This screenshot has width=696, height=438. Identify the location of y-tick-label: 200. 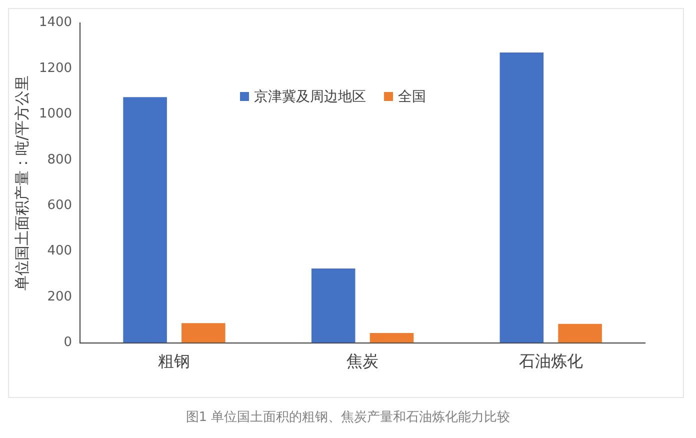
(59, 296).